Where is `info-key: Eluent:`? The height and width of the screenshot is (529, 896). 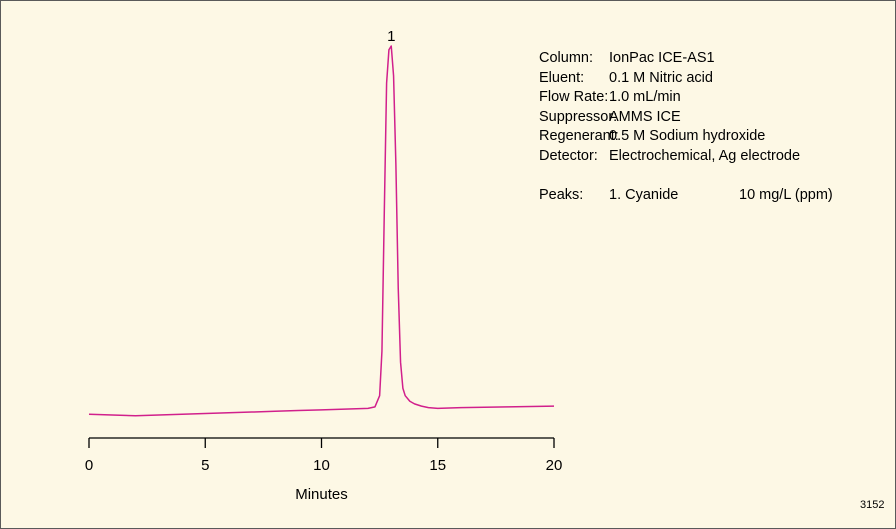 info-key: Eluent: is located at coordinates (562, 77).